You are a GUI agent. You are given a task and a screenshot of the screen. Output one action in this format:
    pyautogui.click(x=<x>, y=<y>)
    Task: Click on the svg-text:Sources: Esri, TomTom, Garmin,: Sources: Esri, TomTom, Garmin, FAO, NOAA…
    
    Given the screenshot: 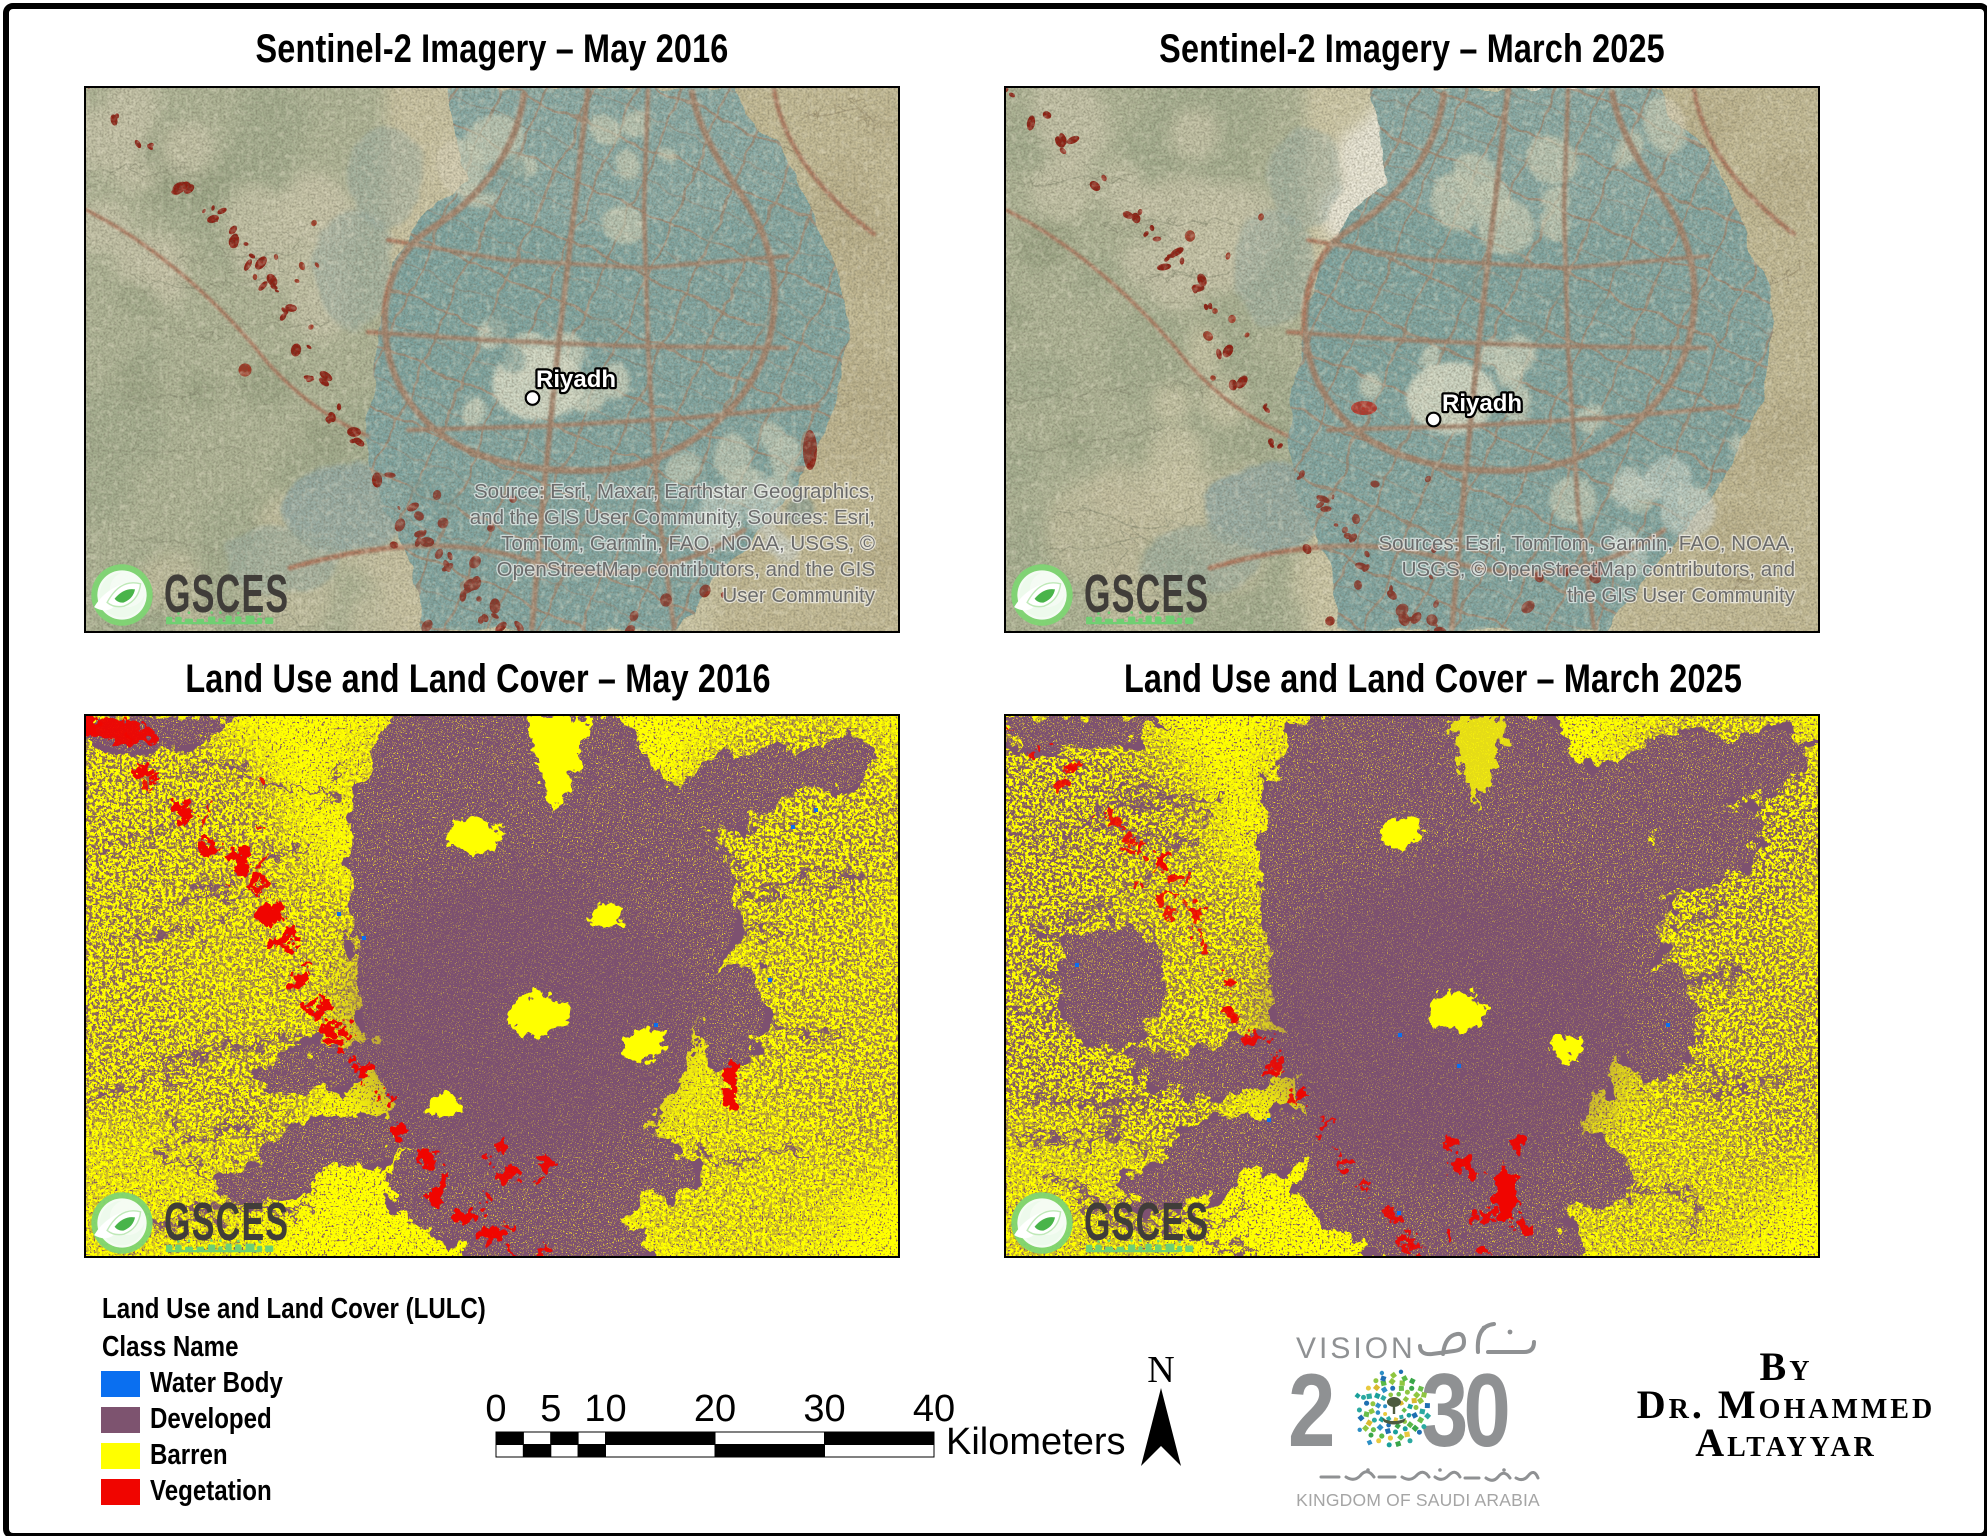 What is the action you would take?
    pyautogui.click(x=1586, y=543)
    